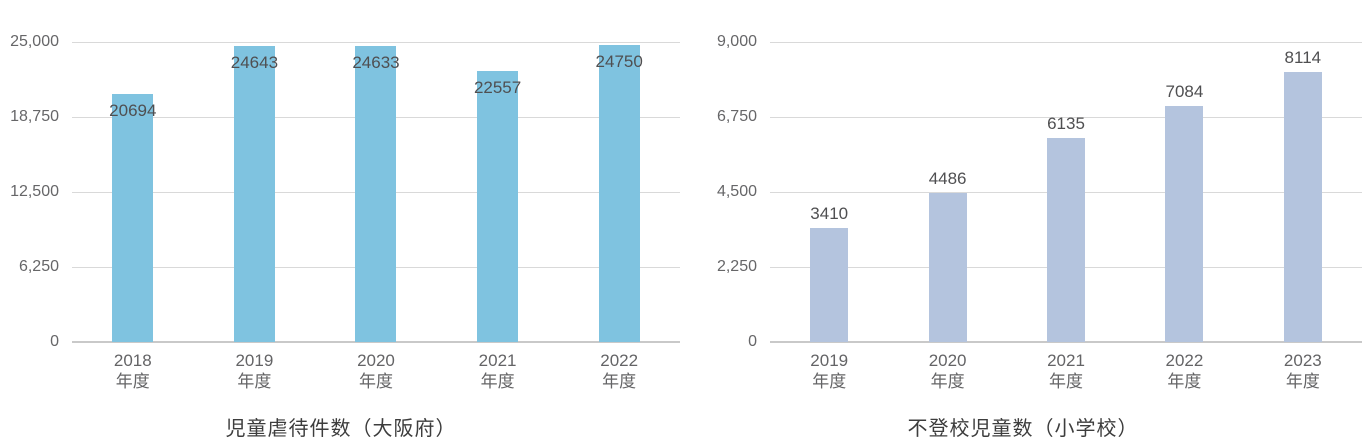 The width and height of the screenshot is (1365, 448). Describe the element at coordinates (736, 41) in the screenshot. I see `y-tick-label: 9,000` at that location.